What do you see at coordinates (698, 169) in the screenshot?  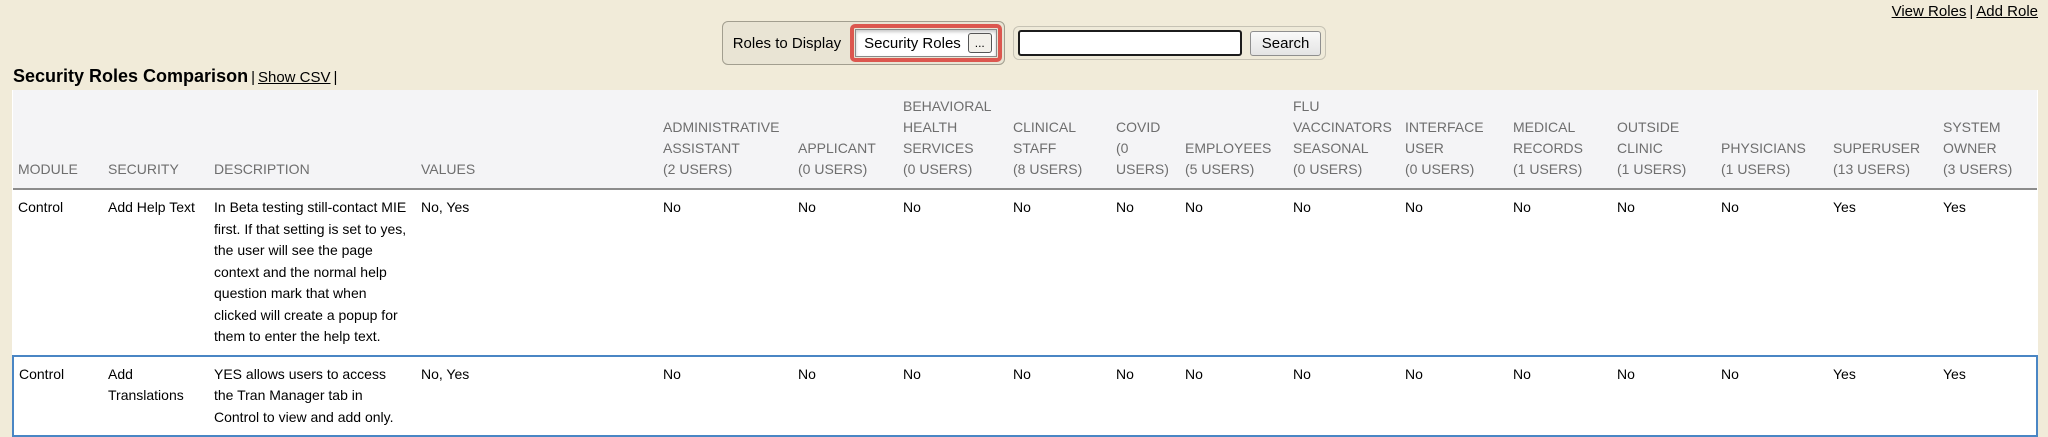 I see `role-user-count: (2 USERS)` at bounding box center [698, 169].